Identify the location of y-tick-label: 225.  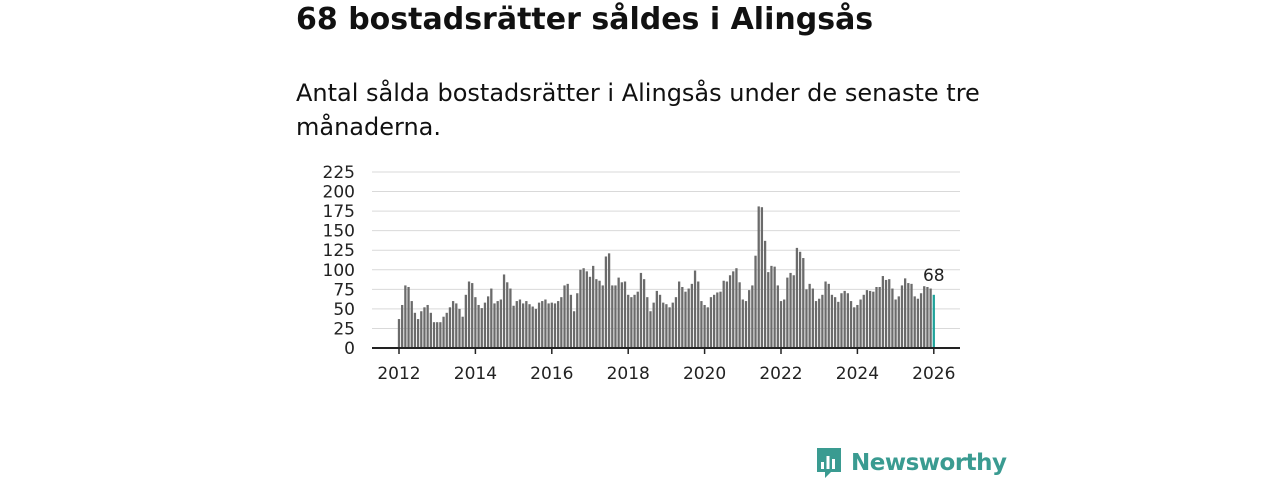
(339, 173).